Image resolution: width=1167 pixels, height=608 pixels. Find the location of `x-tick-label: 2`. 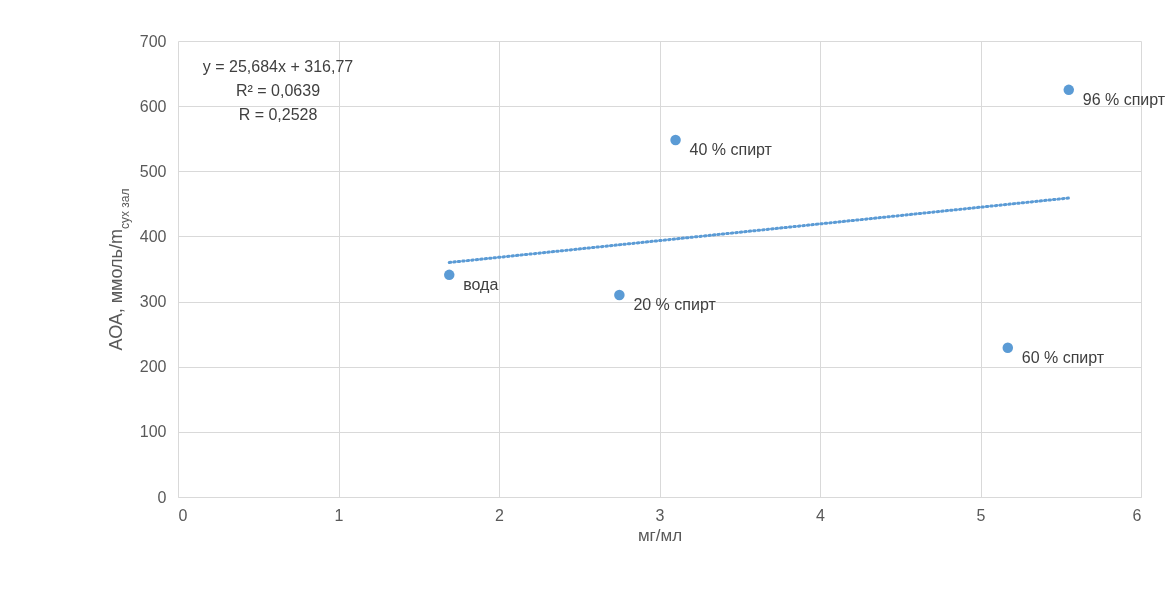

x-tick-label: 2 is located at coordinates (500, 515).